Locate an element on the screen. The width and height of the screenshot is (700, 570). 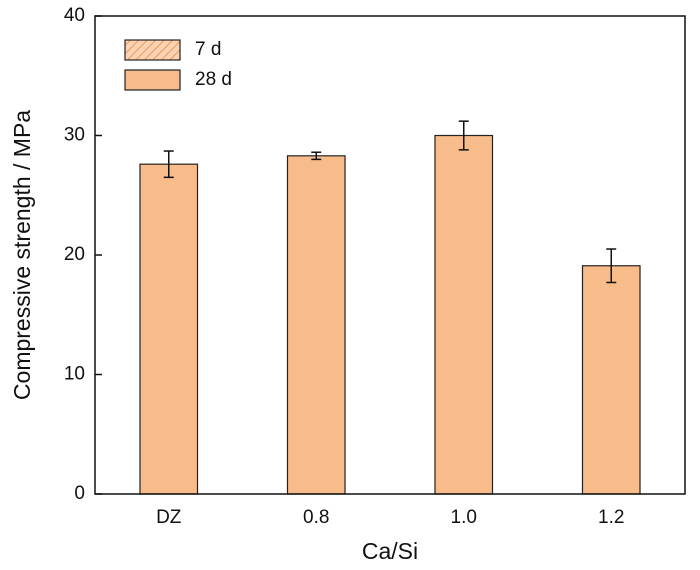
y-tick-label: 0 is located at coordinates (79, 493).